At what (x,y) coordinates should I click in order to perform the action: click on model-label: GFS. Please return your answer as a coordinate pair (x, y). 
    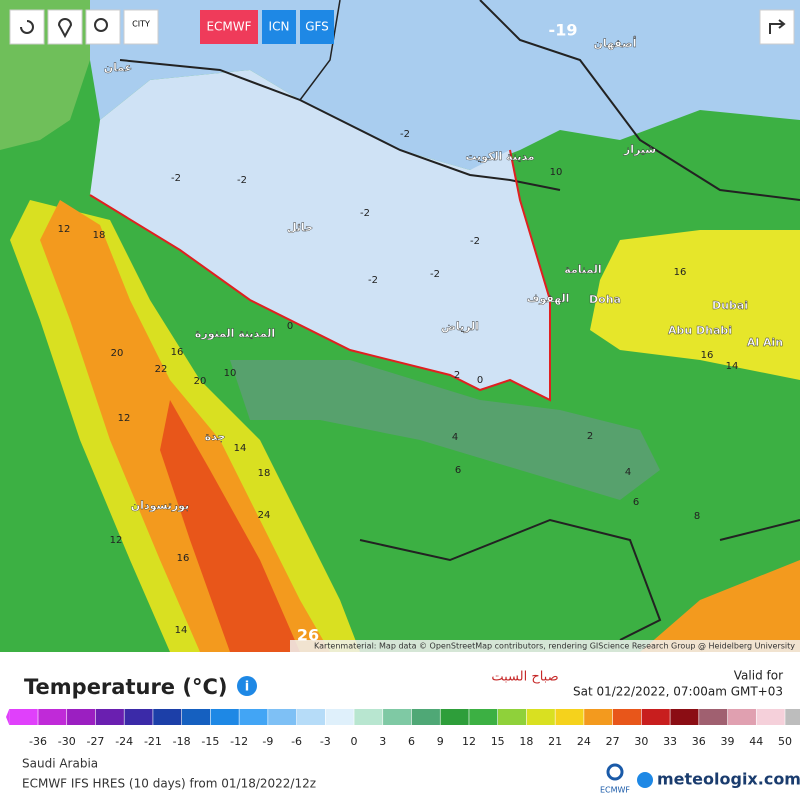
    Looking at the image, I should click on (317, 27).